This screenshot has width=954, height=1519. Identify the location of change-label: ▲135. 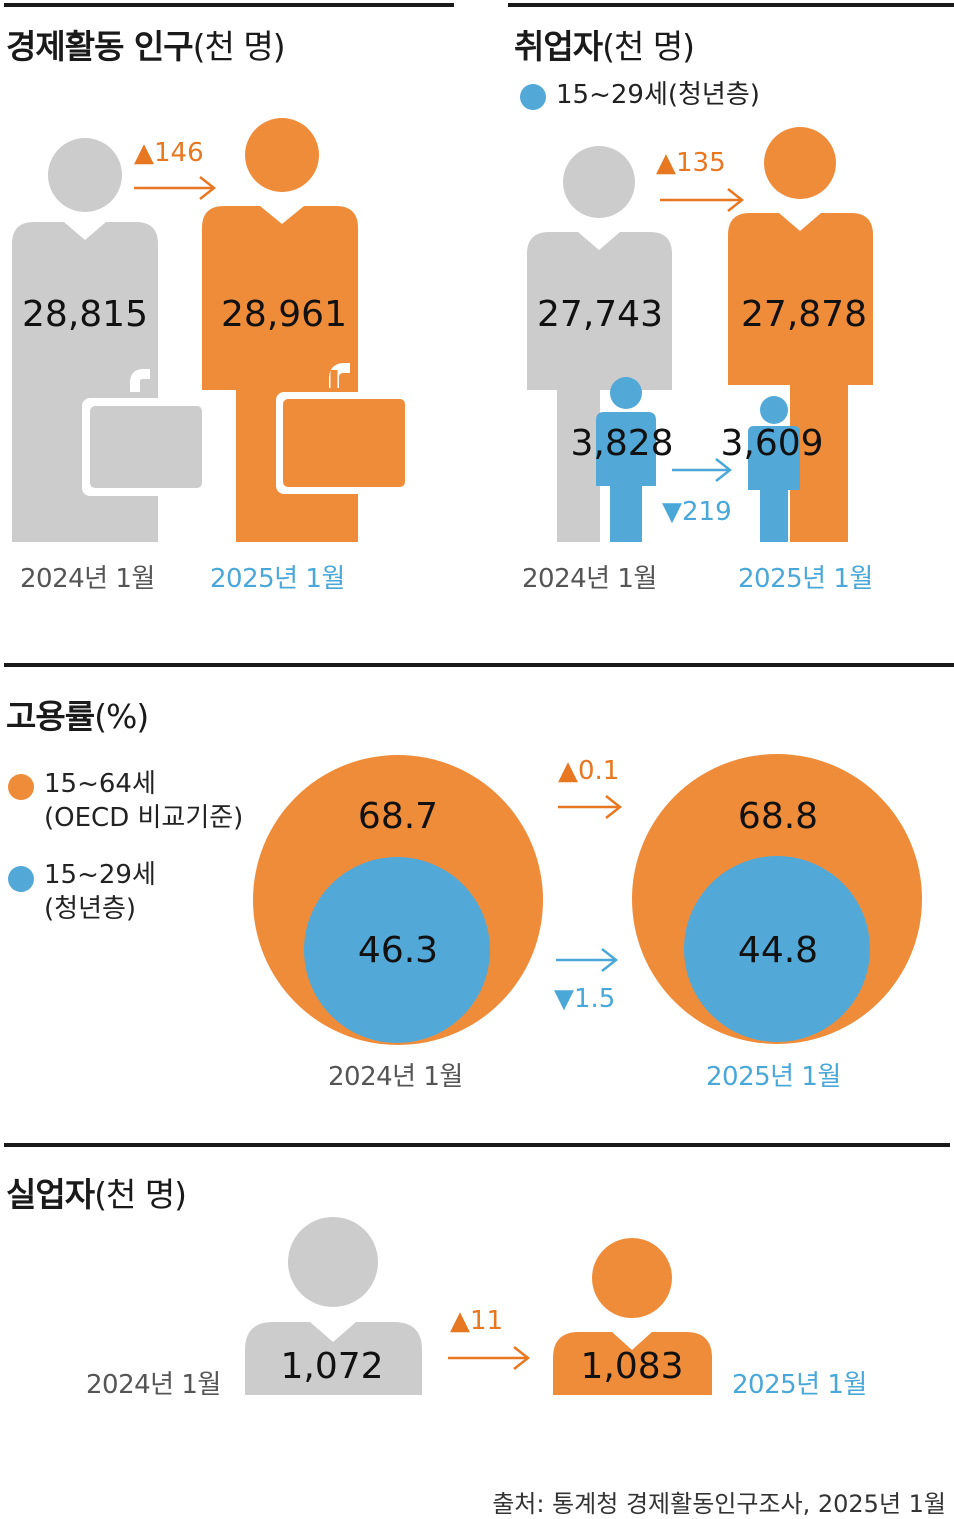
(691, 163).